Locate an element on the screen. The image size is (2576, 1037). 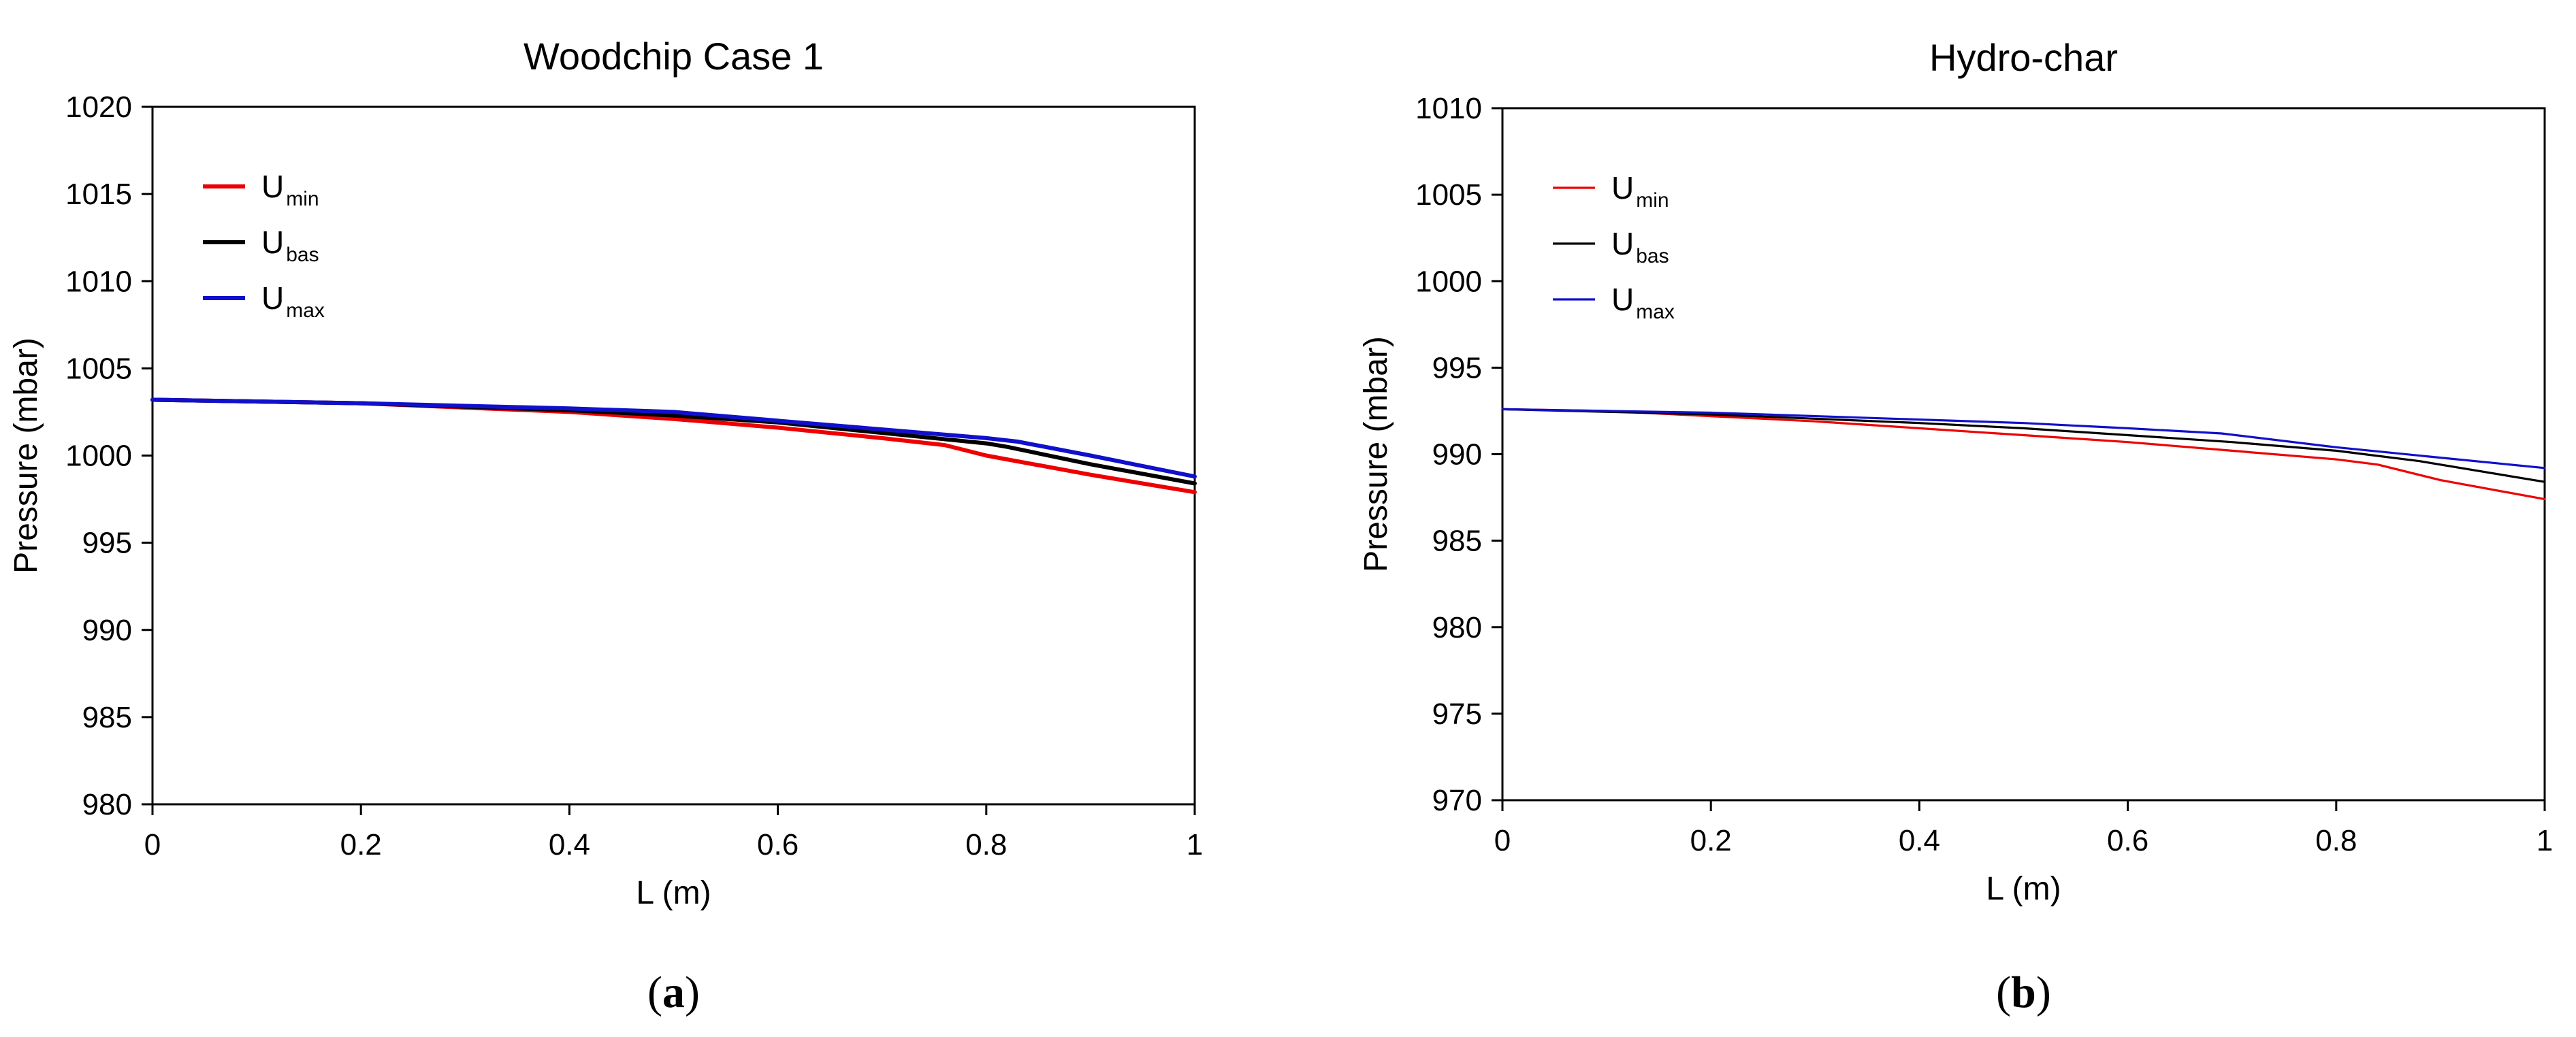
series-line-bas is located at coordinates (2024, 446).